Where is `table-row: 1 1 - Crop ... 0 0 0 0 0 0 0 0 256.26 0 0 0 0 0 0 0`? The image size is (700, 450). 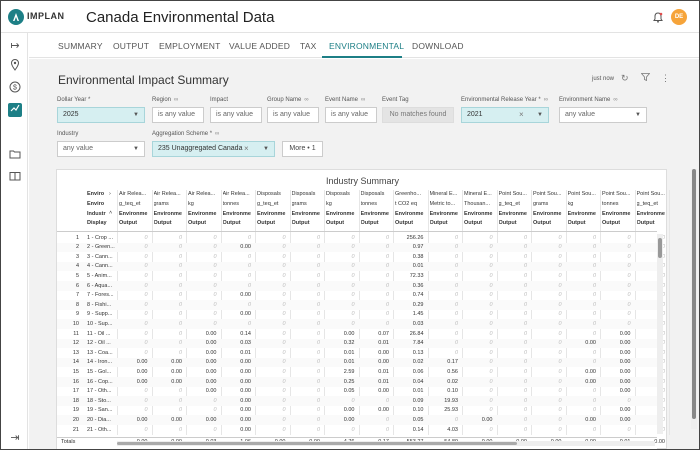 table-row: 1 1 - Crop ... 0 0 0 0 0 0 0 0 256.26 0 0 0 0 0 0 0 is located at coordinates (361, 238).